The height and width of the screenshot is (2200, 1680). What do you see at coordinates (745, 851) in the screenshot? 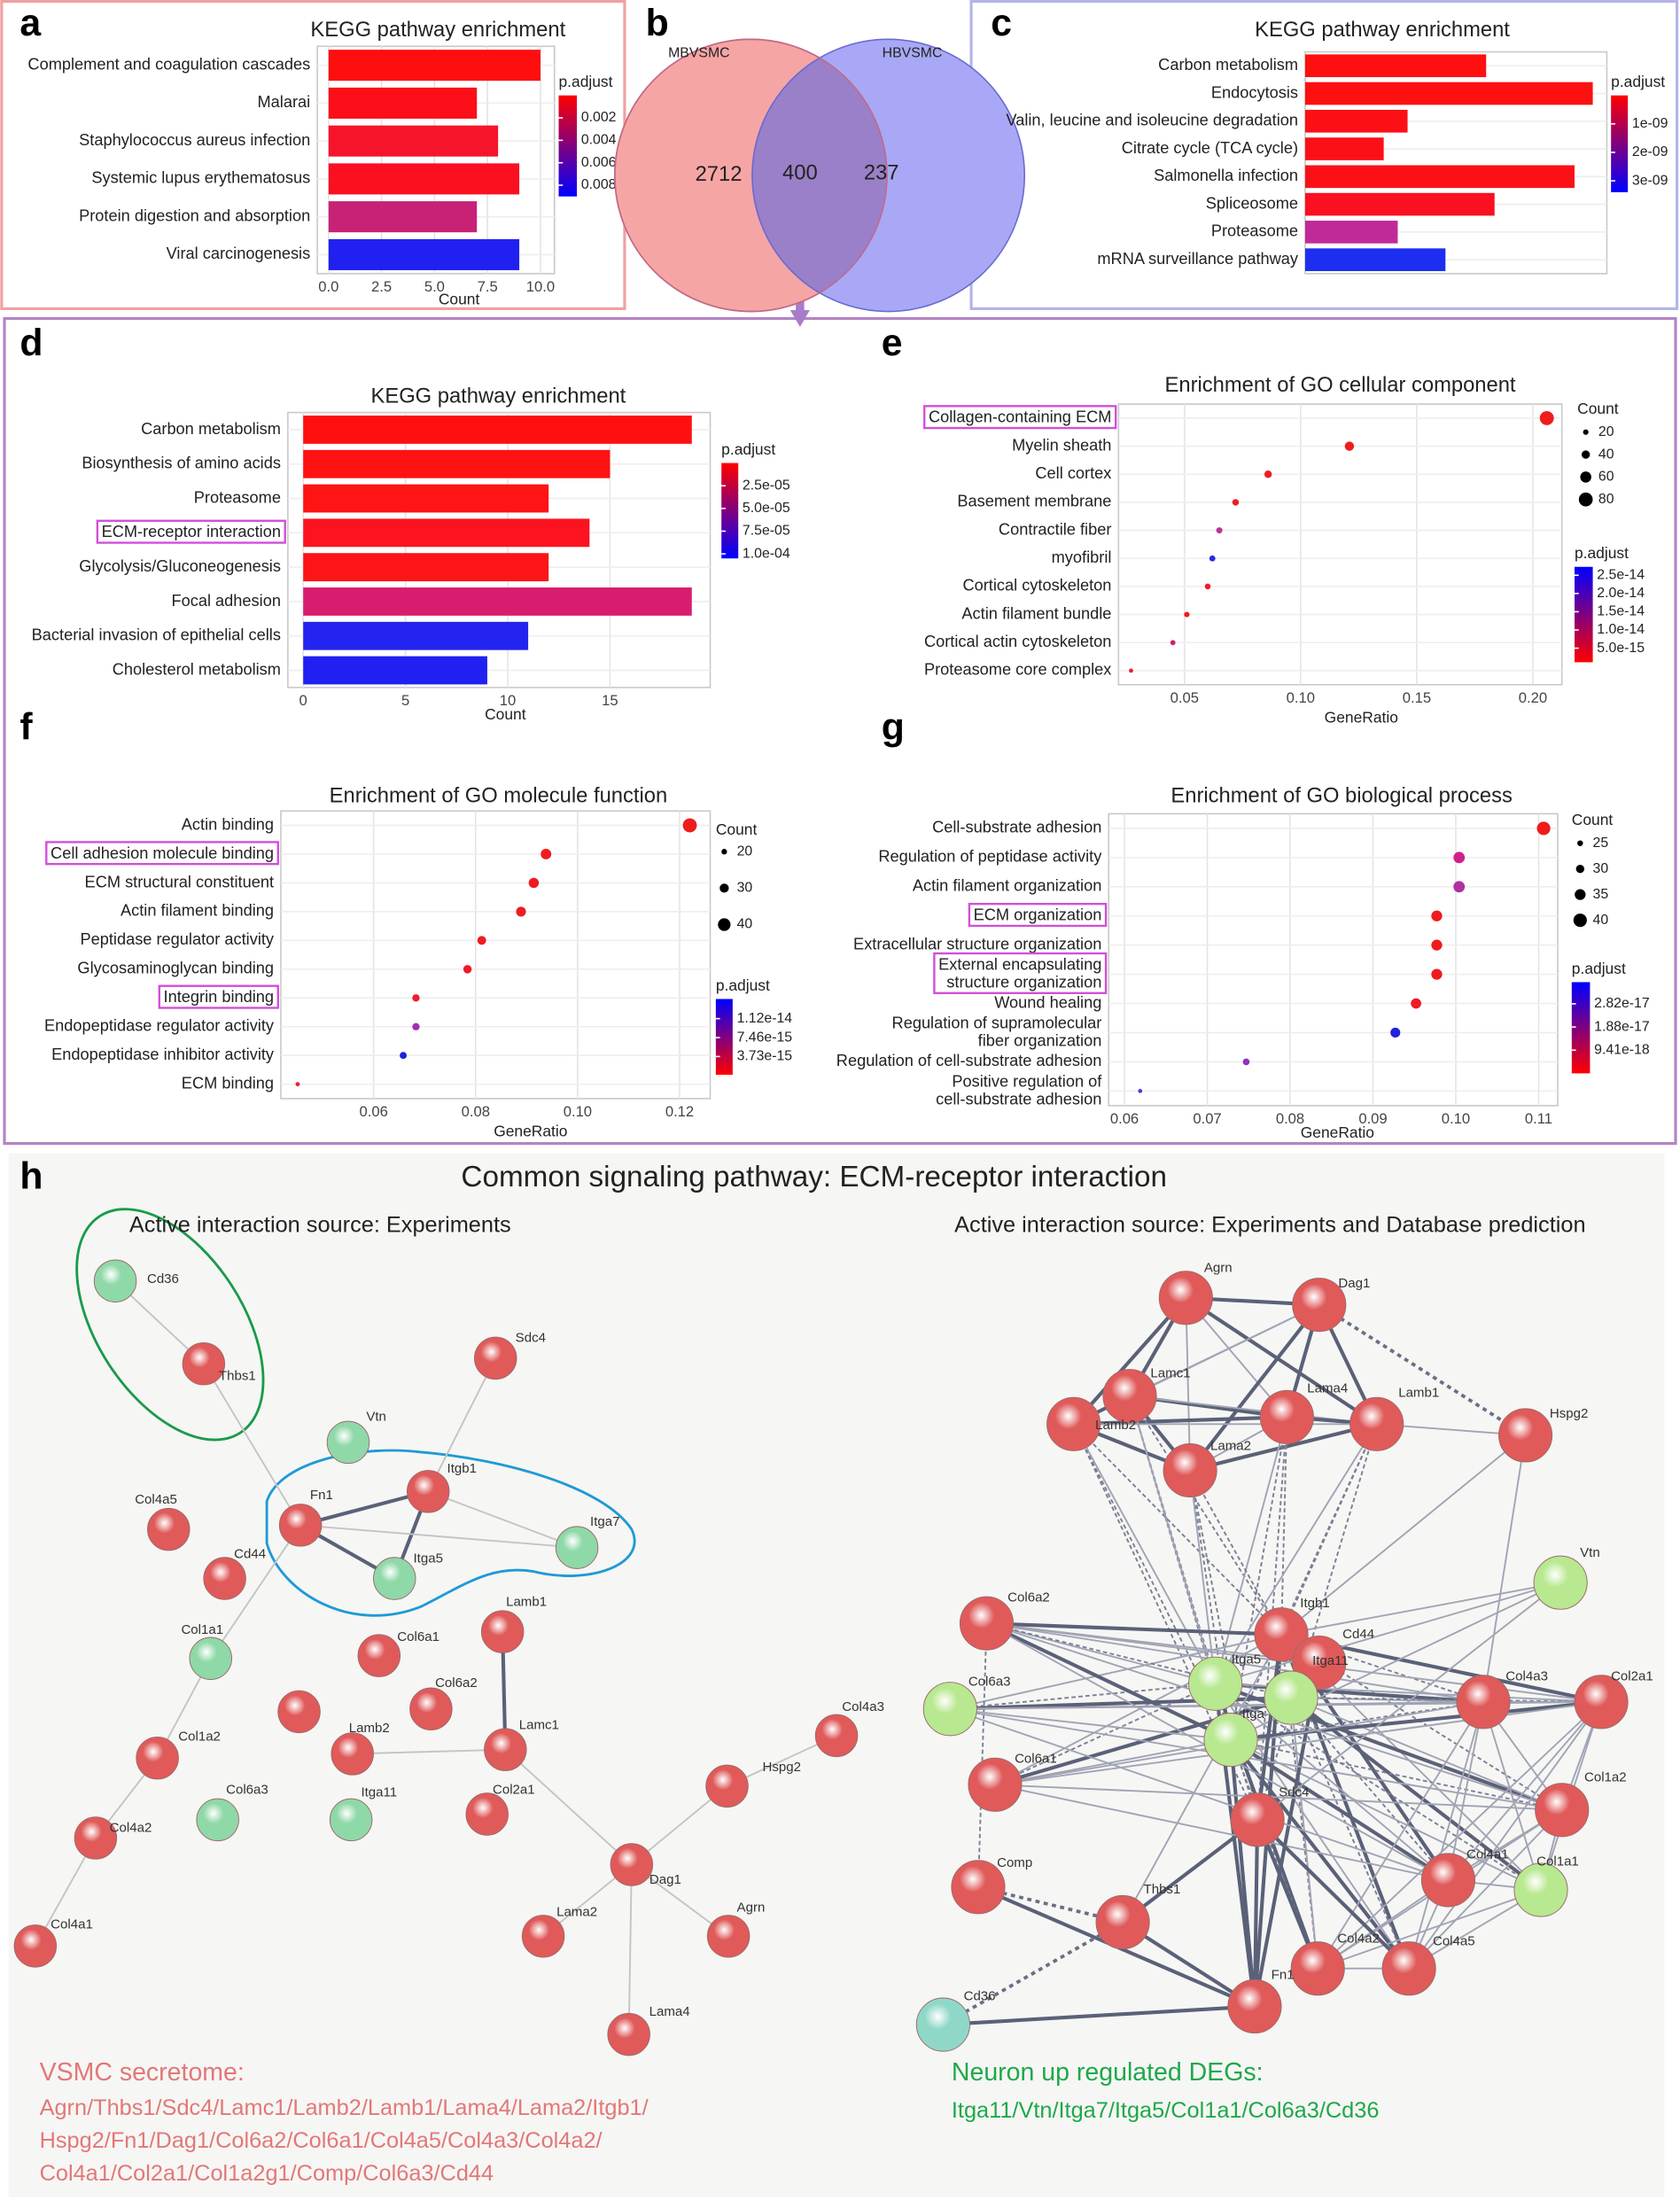
I see `size-legend-label: 20` at bounding box center [745, 851].